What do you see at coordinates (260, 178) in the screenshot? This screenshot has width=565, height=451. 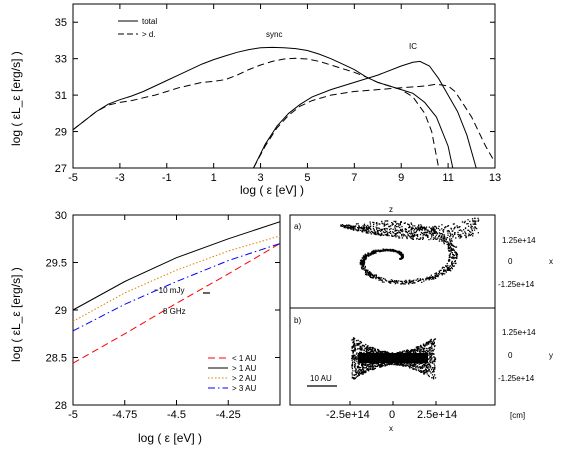 I see `sed-xtick-label-4: 3` at bounding box center [260, 178].